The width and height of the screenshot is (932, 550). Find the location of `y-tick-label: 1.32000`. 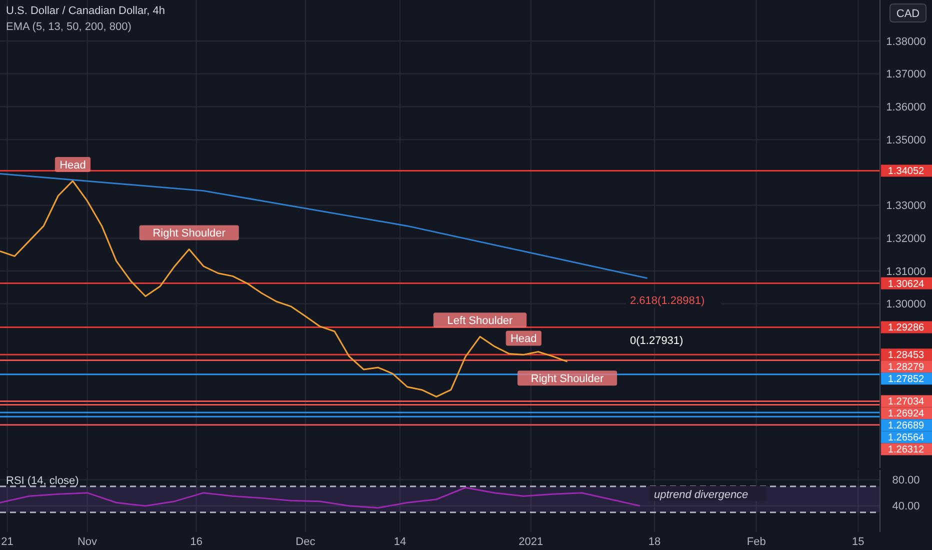

y-tick-label: 1.32000 is located at coordinates (906, 238).